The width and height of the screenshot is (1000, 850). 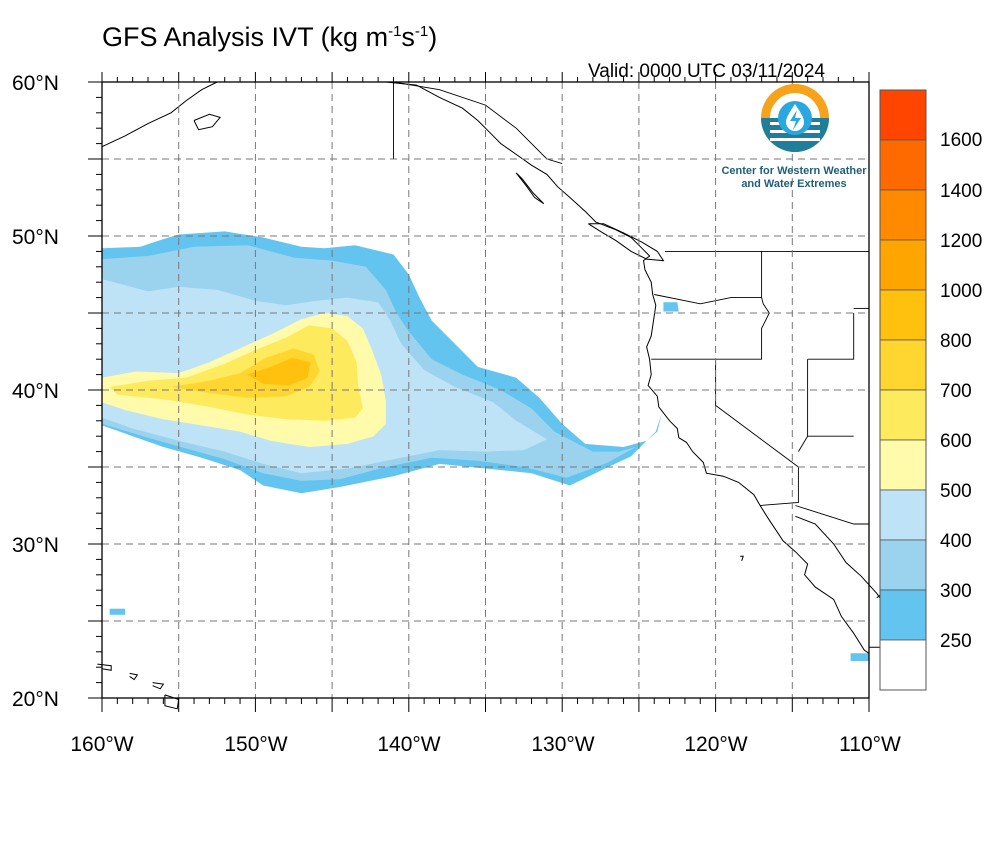 I want to click on lon-label-130w: 130°W, so click(x=563, y=744).